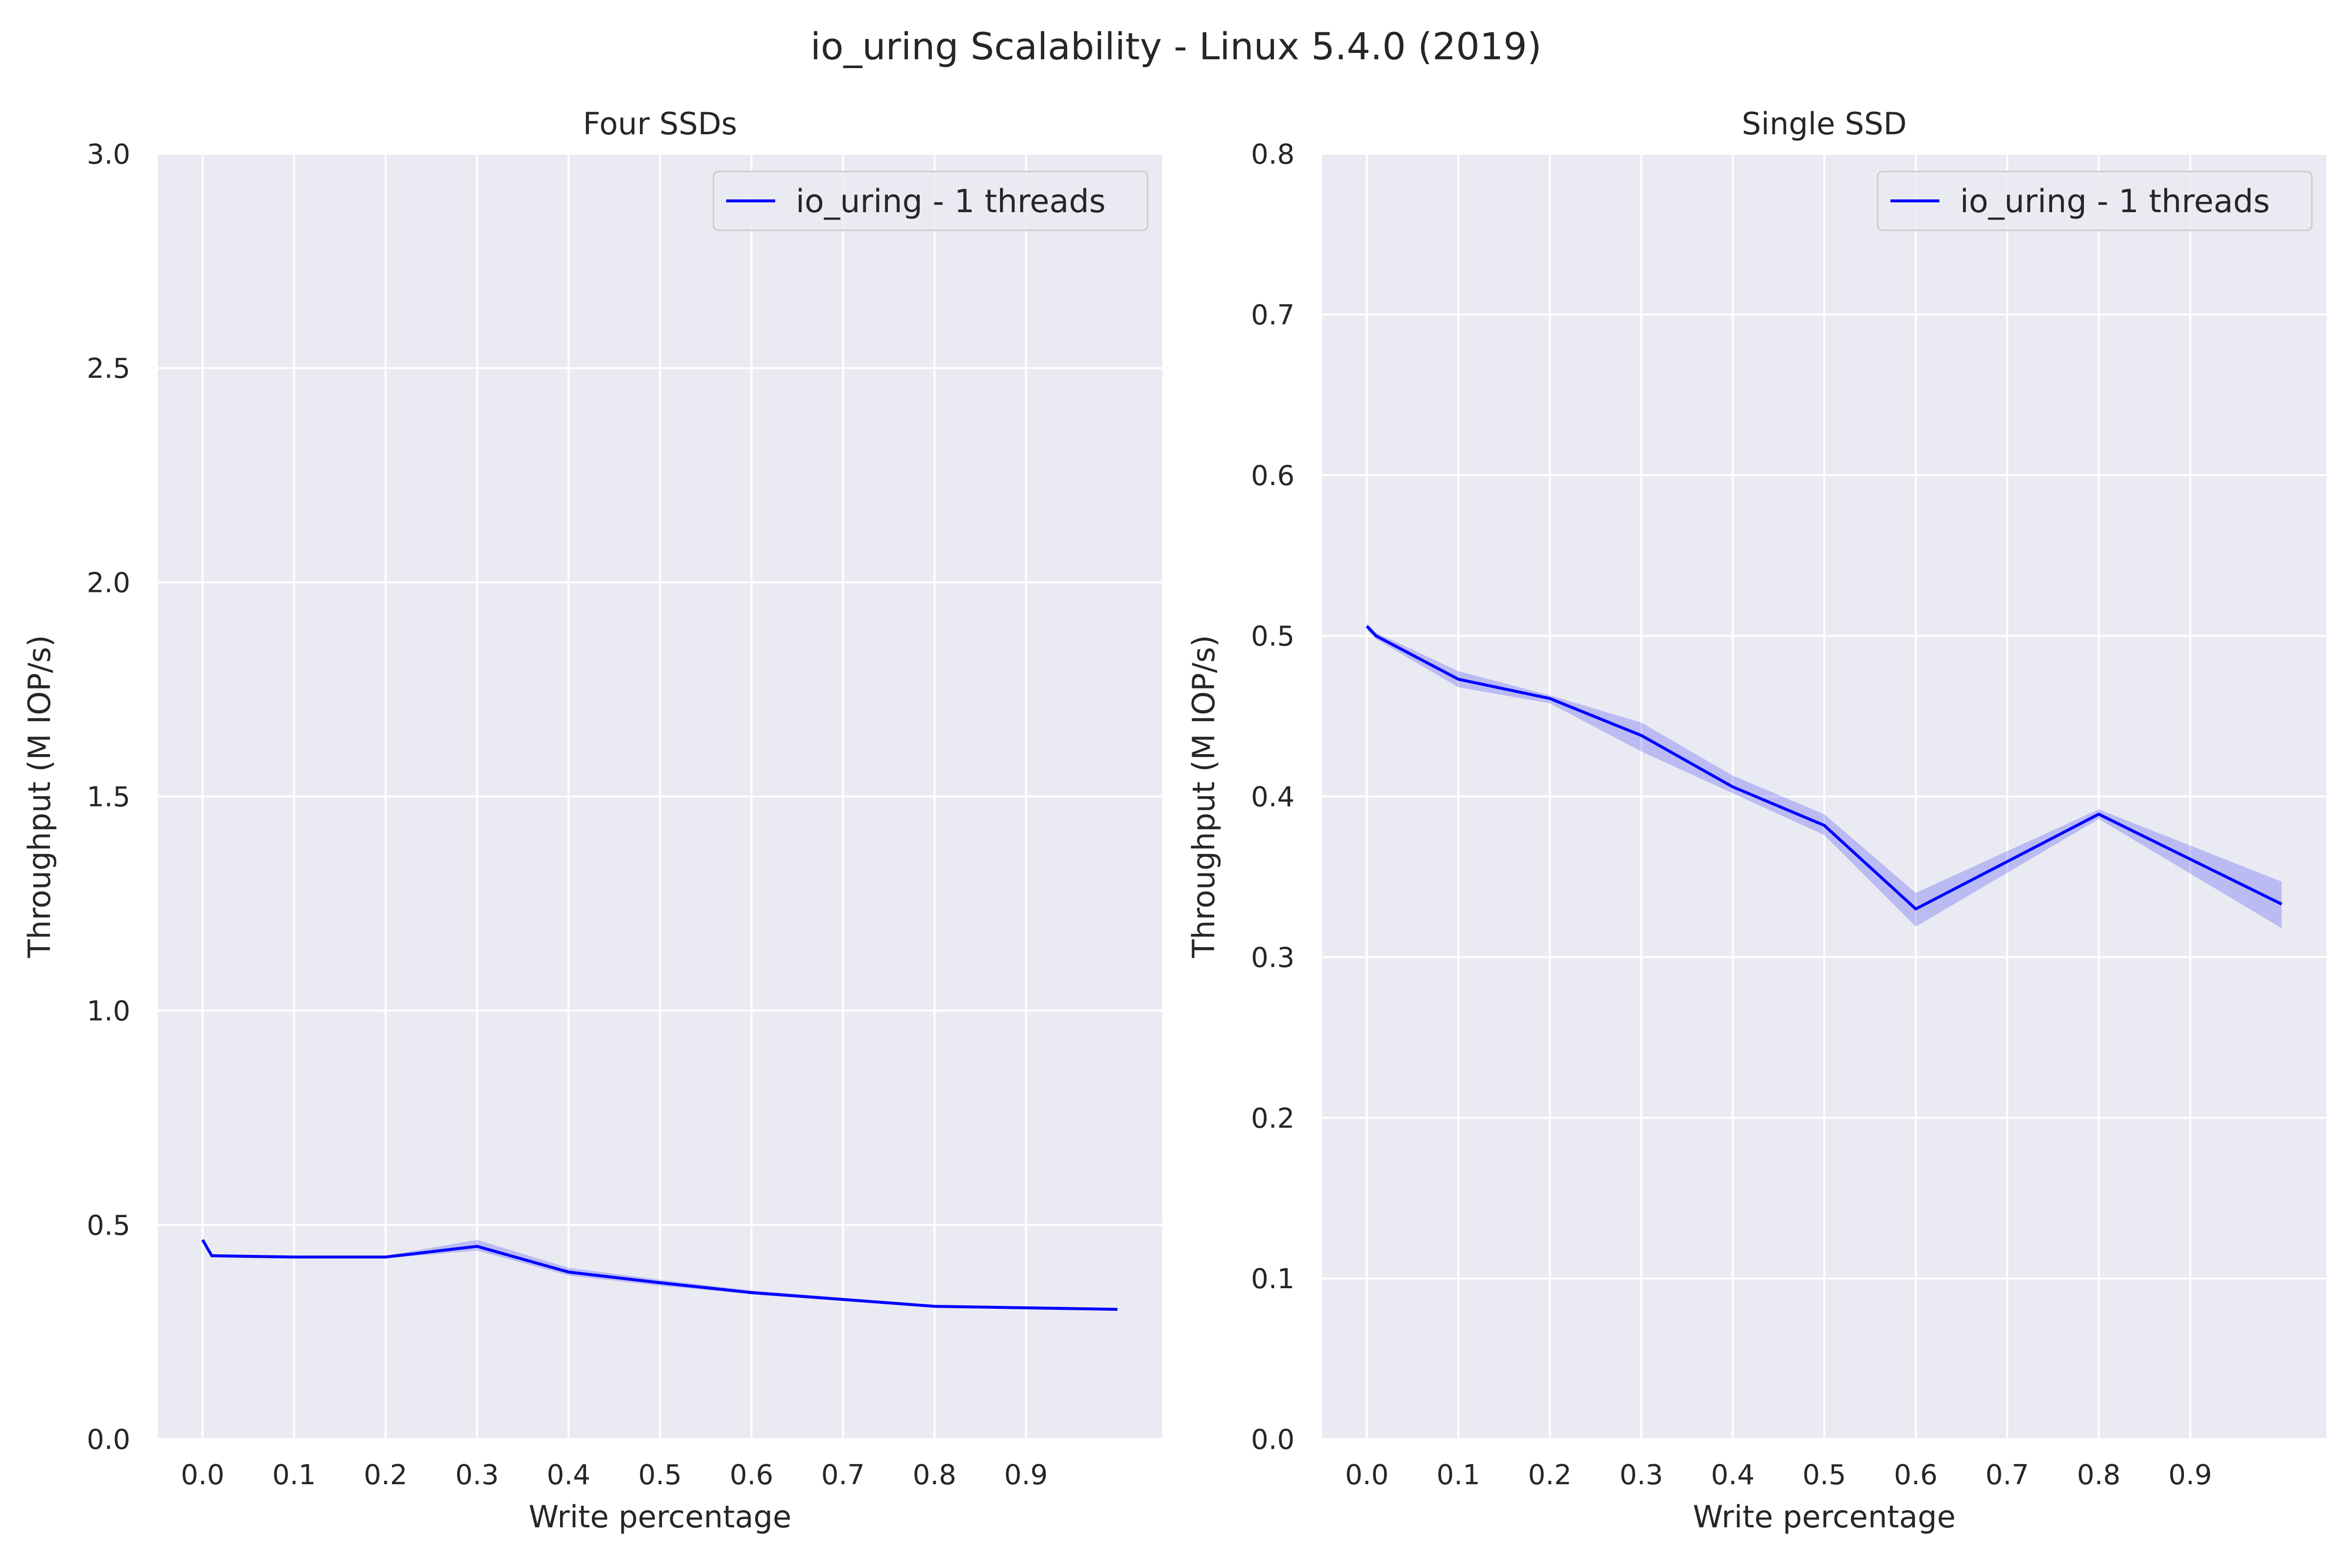 This screenshot has height=1568, width=2352. Describe the element at coordinates (1273, 476) in the screenshot. I see `y-tick-label: 0.6` at that location.